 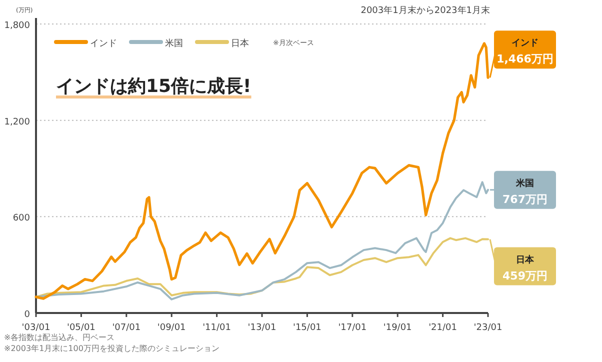 I want to click on x-tick-label: '03/01, so click(x=36, y=328).